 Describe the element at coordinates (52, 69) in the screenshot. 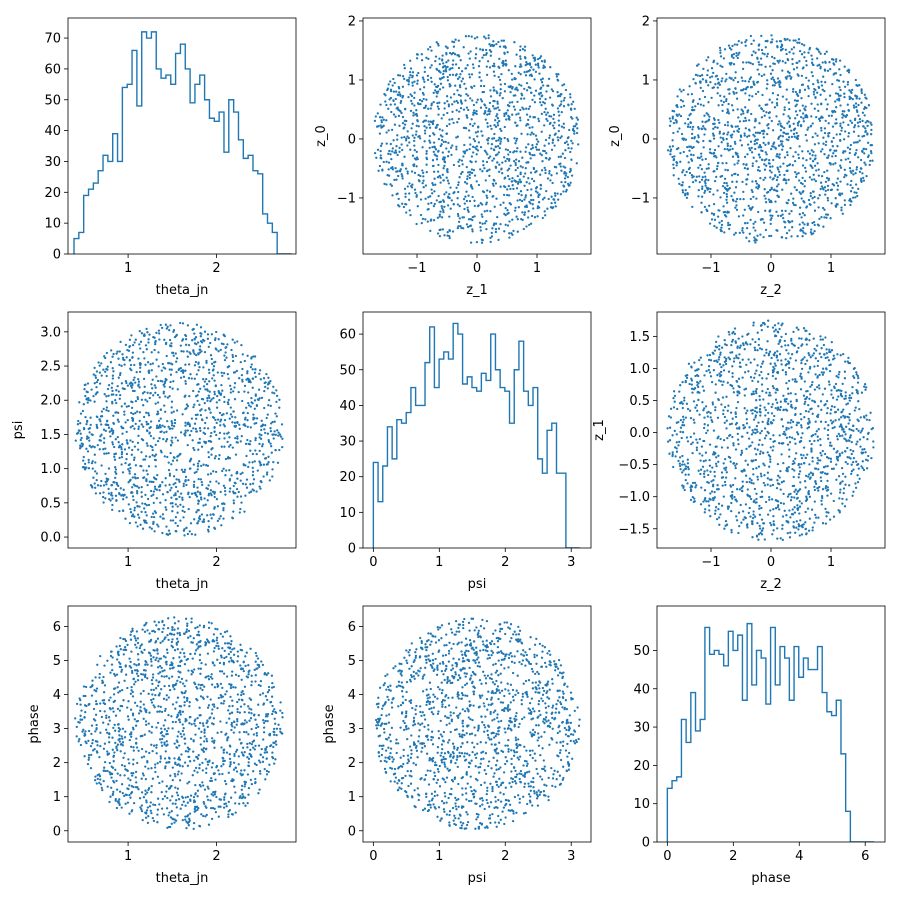

I see `y-tick-label: 60` at that location.